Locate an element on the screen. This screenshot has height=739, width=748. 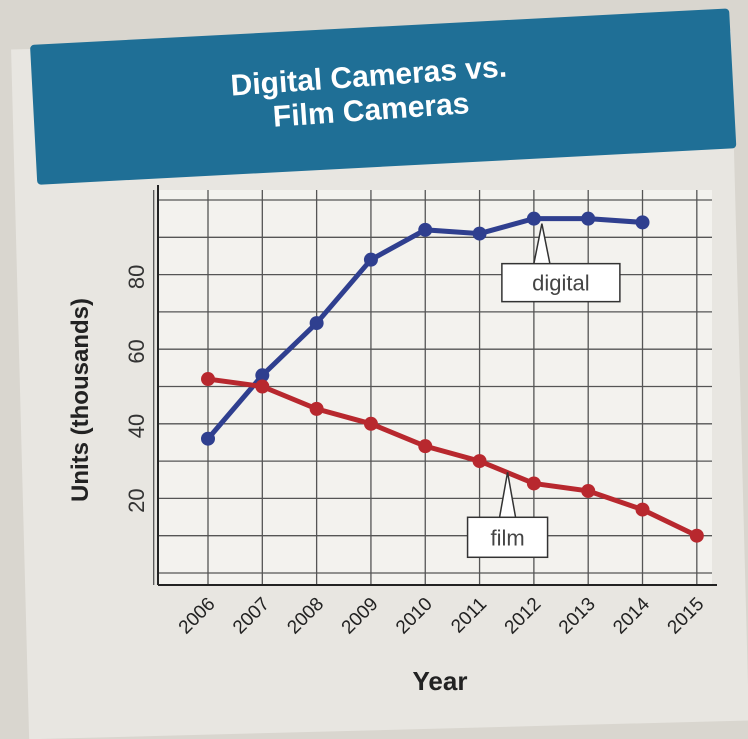
y-tick-label: 20 is located at coordinates (136, 500).